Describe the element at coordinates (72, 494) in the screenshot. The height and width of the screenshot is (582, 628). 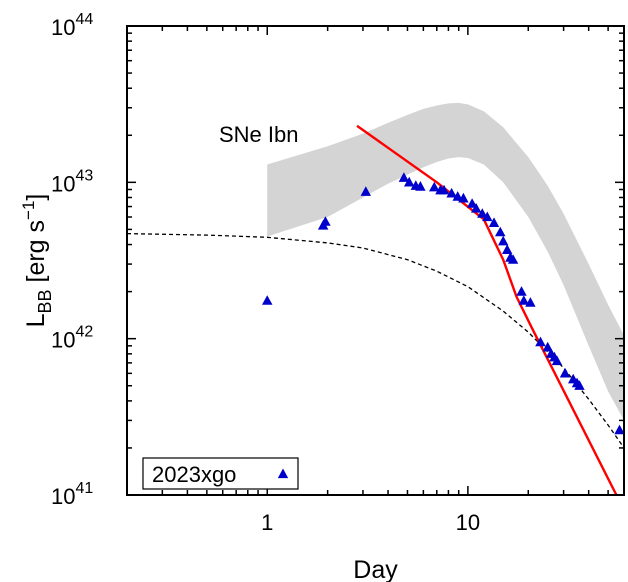
I see `y-tick-label: 1041` at that location.